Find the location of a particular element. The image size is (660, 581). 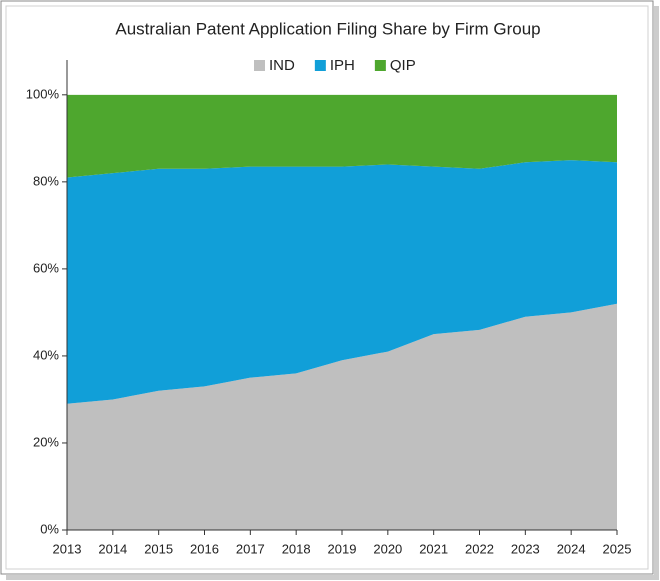

x-tick-label: 2019 is located at coordinates (342, 548).